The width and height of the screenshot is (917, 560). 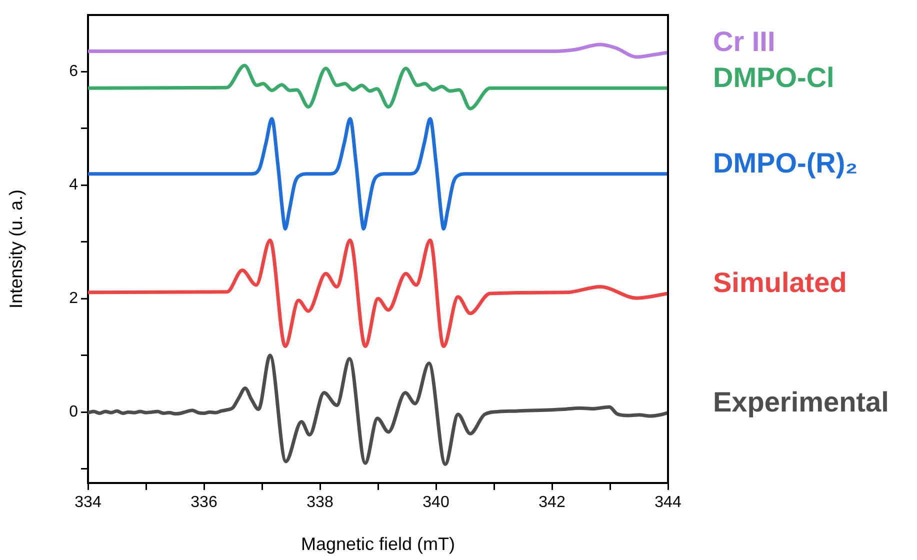 I want to click on y-tick-label: 0, so click(x=73, y=411).